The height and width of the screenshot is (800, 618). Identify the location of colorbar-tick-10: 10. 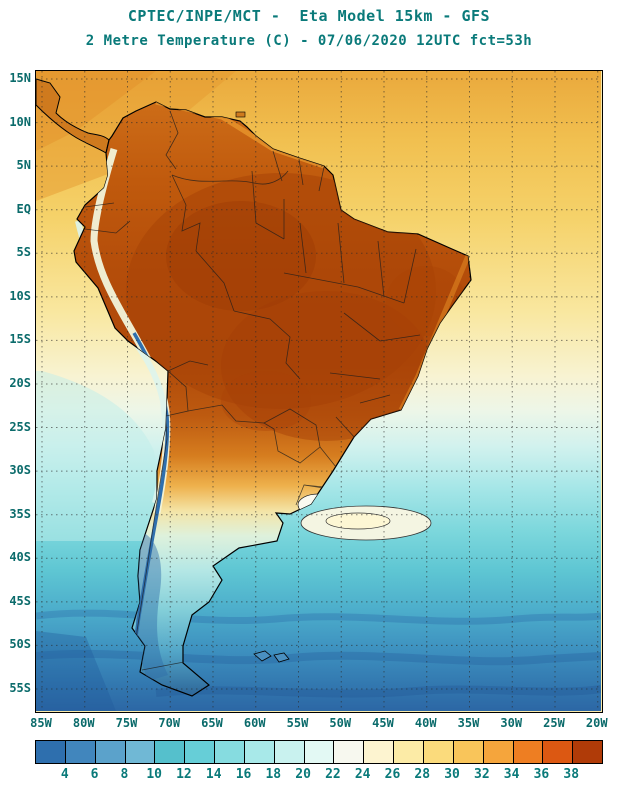
(154, 774).